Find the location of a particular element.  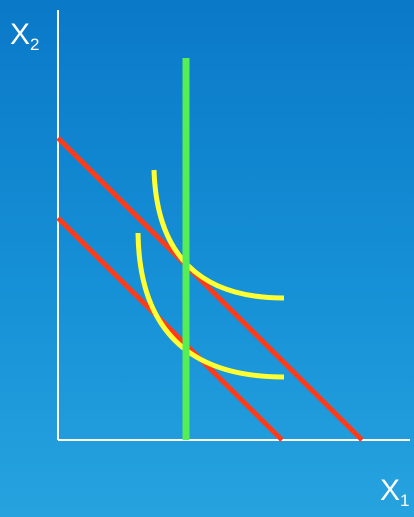

y-axis-label: X2 is located at coordinates (24, 36).